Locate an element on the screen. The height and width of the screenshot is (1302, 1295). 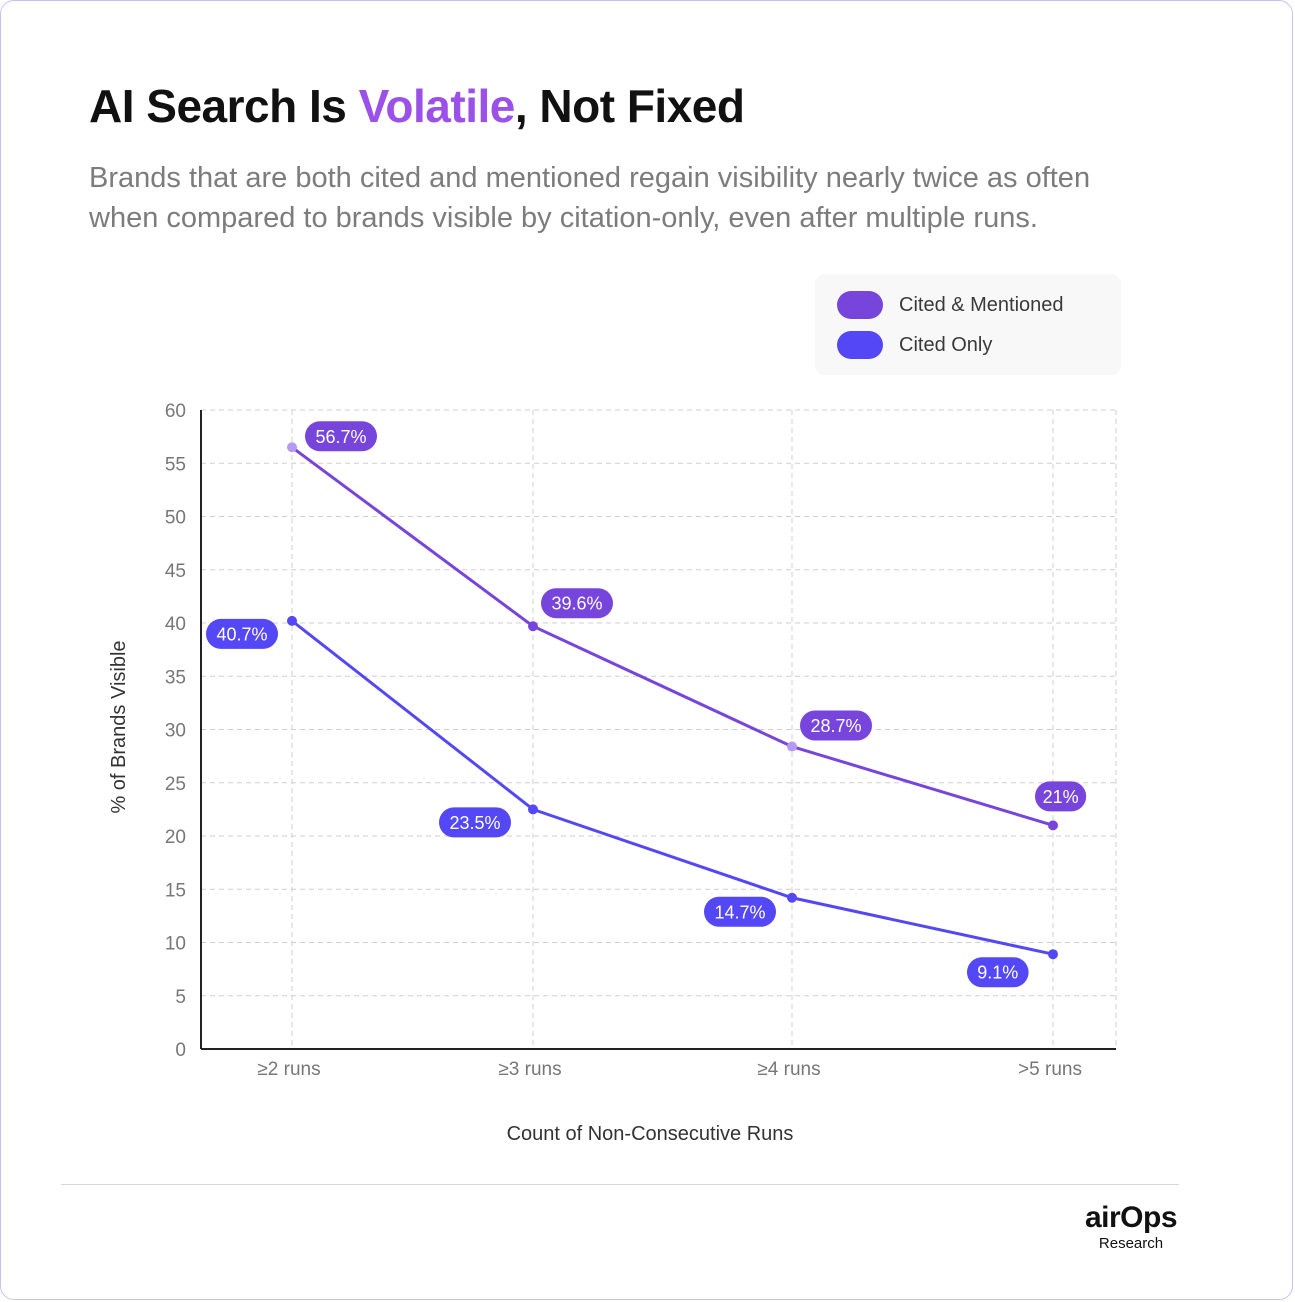
chart-legend: Cited & Mentioned Cited Only is located at coordinates (968, 324).